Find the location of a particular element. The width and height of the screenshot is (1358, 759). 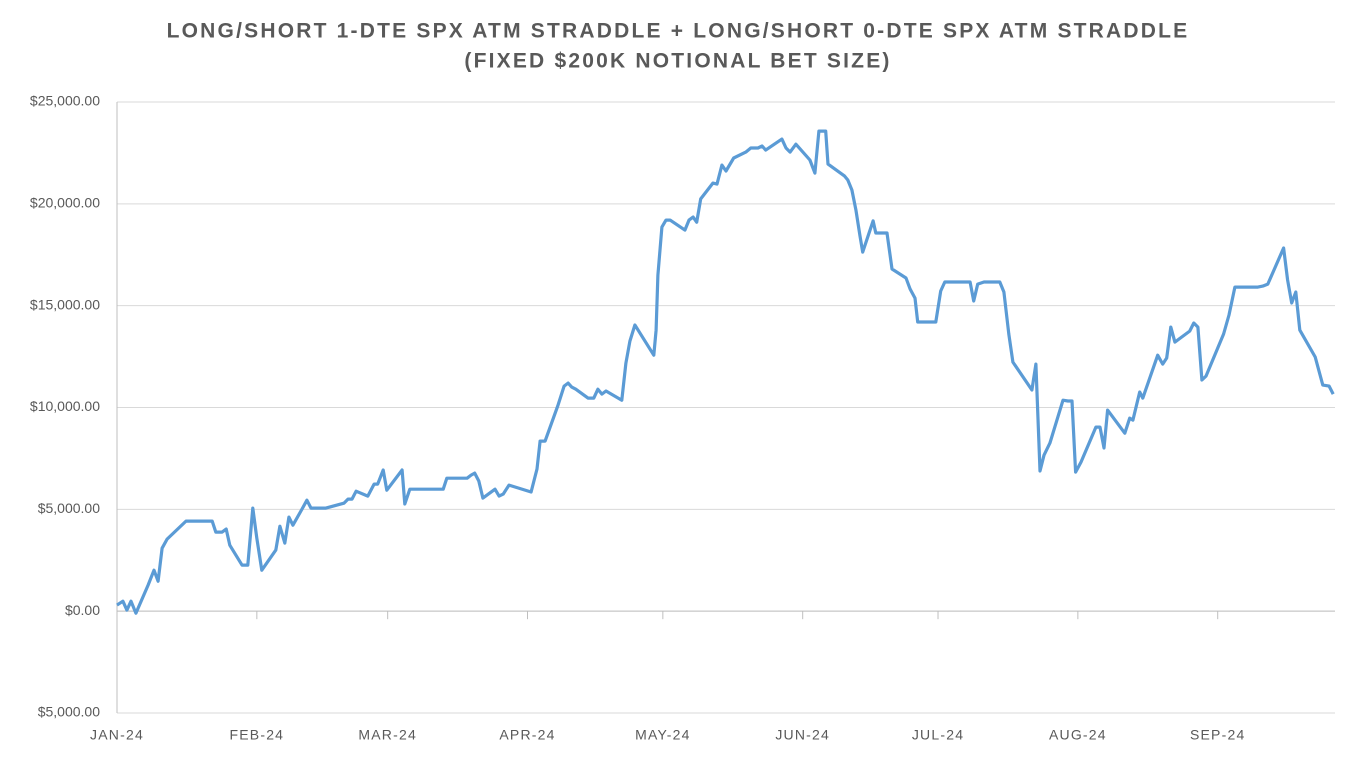

y-tick-label: $15,000.00 is located at coordinates (65, 304).